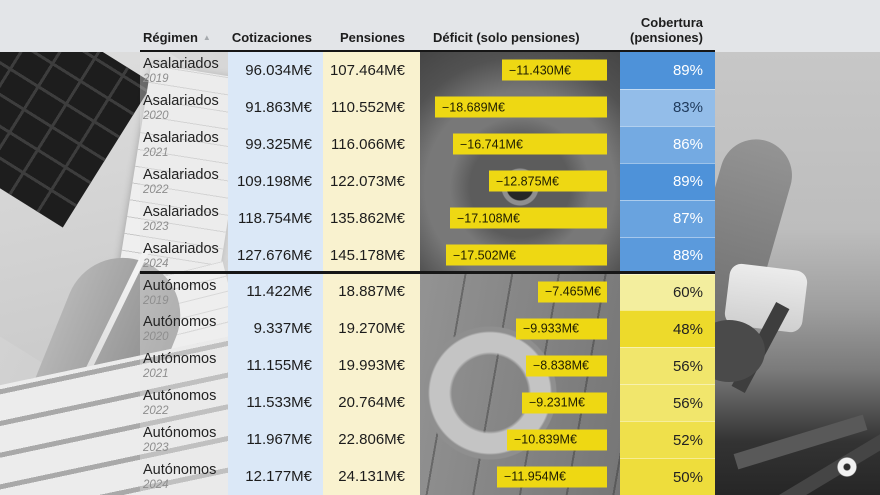 Image resolution: width=880 pixels, height=495 pixels. I want to click on column-header-cobertura: Cobertura (pensiones), so click(667, 30).